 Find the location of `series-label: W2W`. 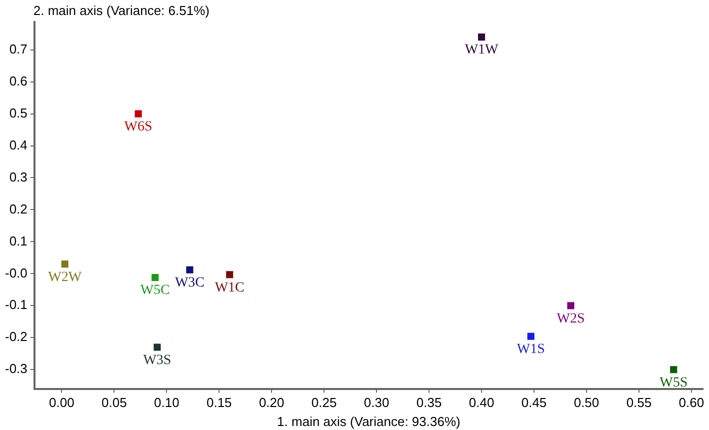

series-label: W2W is located at coordinates (65, 277).